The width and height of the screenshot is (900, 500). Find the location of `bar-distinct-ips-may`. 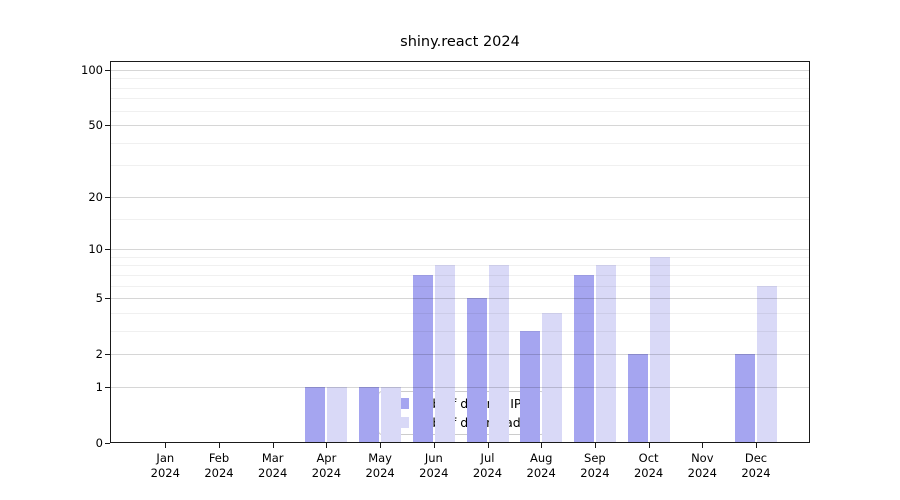

bar-distinct-ips-may is located at coordinates (369, 414).